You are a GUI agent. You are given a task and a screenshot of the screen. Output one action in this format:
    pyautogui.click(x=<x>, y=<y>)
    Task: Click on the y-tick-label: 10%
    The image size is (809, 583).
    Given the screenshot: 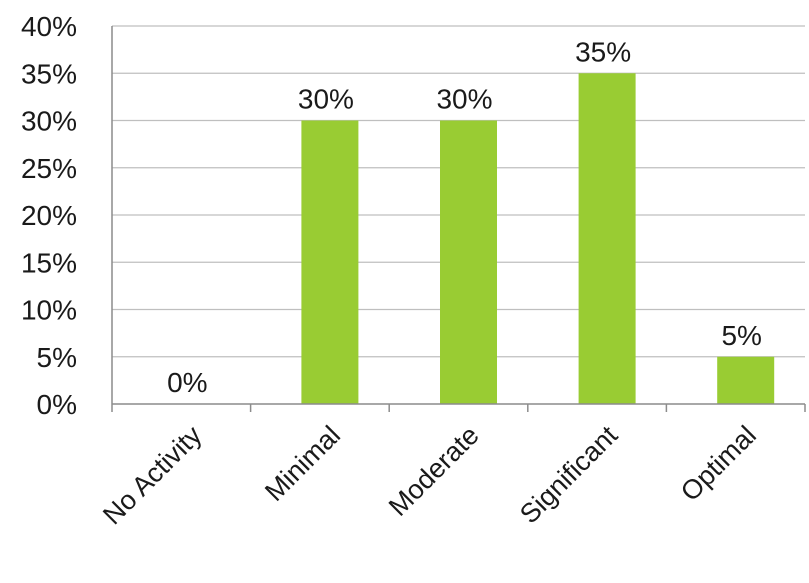 What is the action you would take?
    pyautogui.click(x=49, y=310)
    